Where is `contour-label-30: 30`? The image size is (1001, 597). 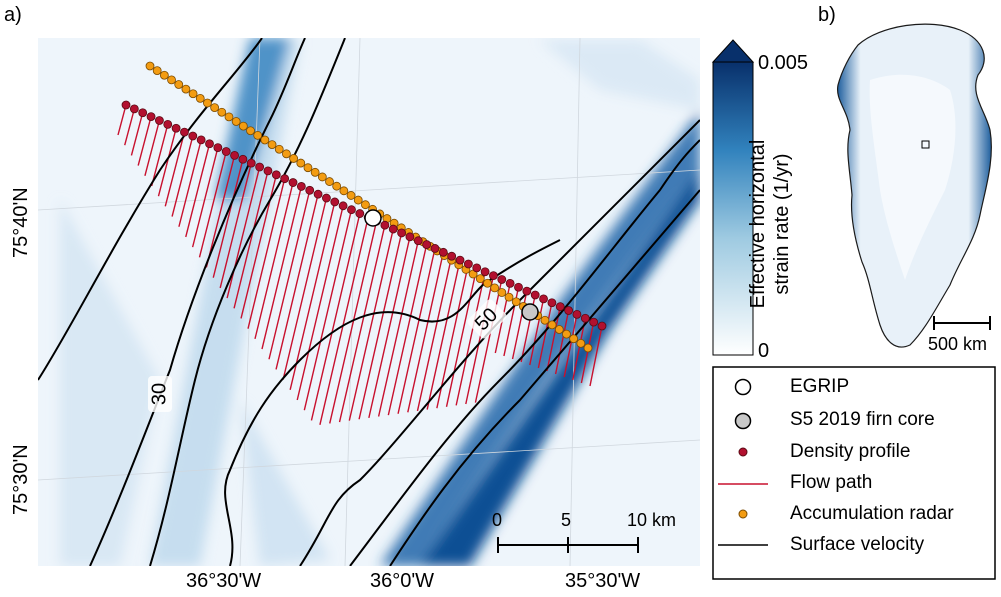
contour-label-30: 30 is located at coordinates (159, 394).